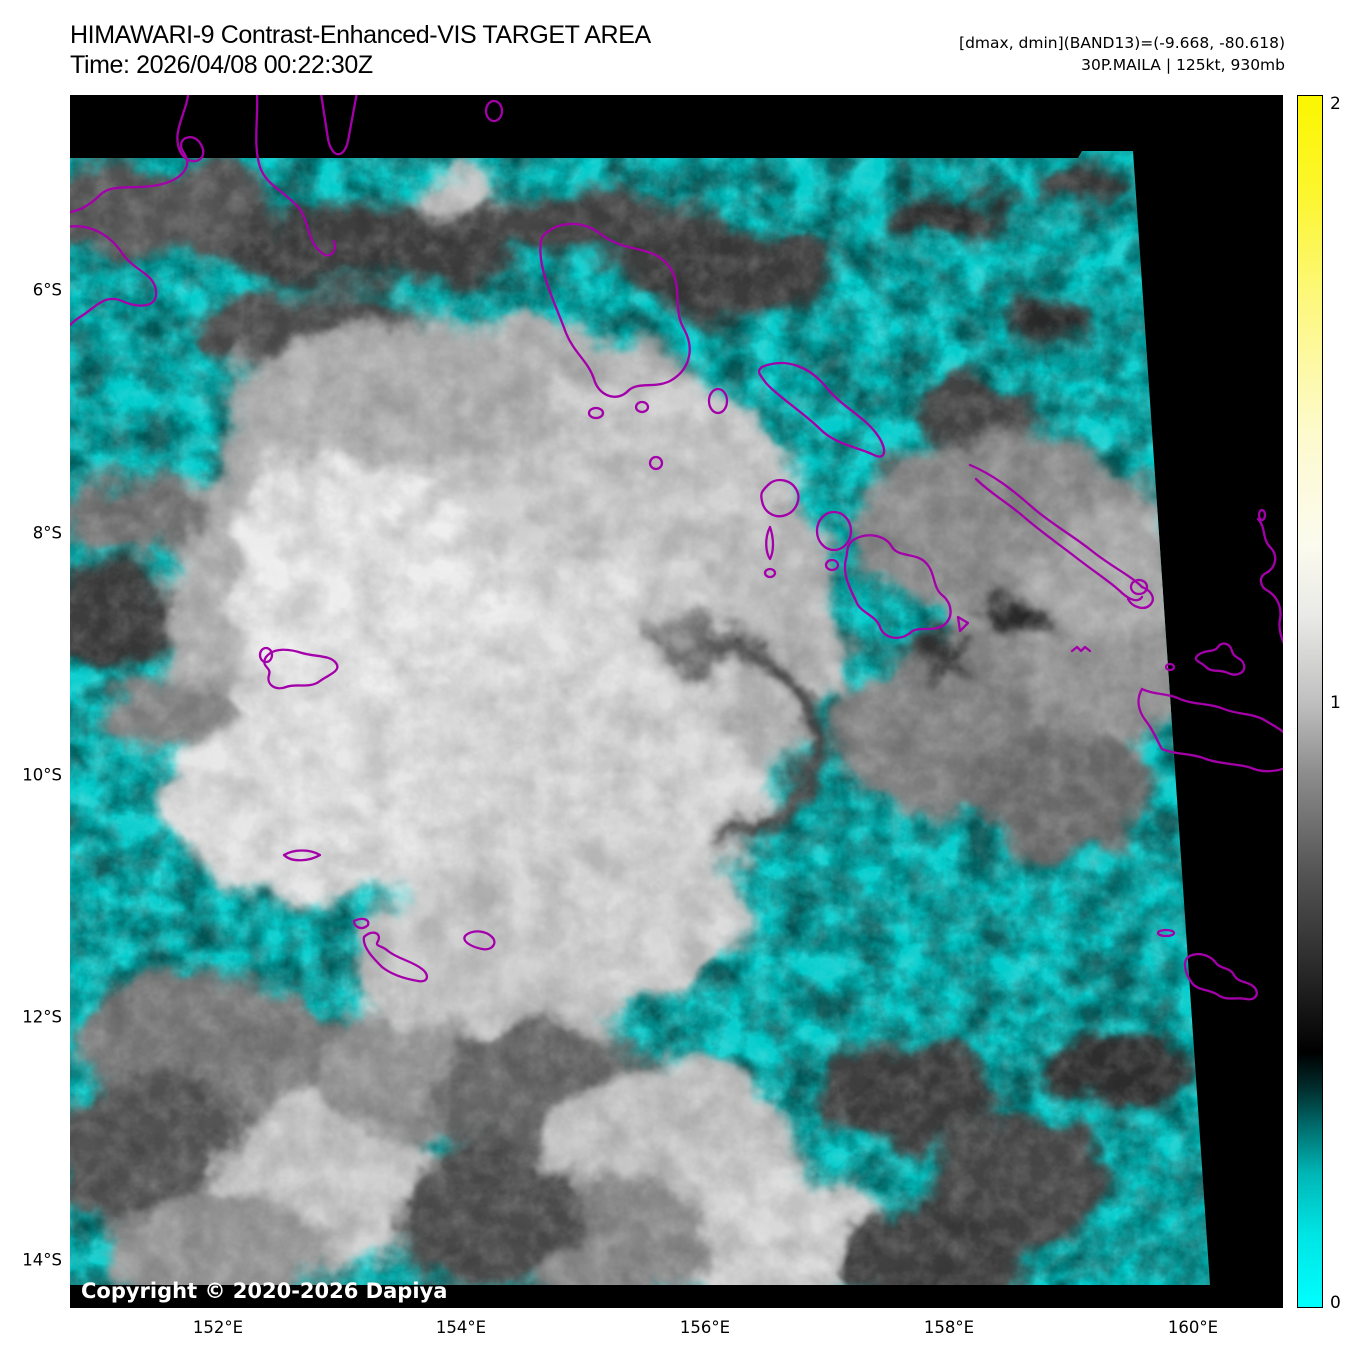 The height and width of the screenshot is (1359, 1362). I want to click on coastline-malaita, so click(1269, 580).